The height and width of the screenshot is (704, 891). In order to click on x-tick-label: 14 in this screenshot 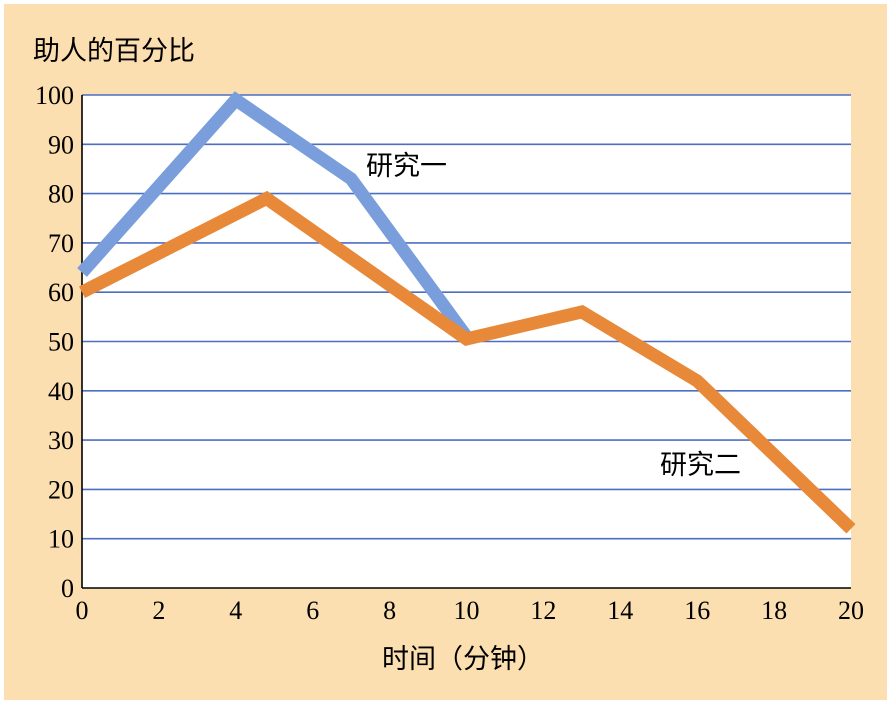, I will do `click(620, 610)`.